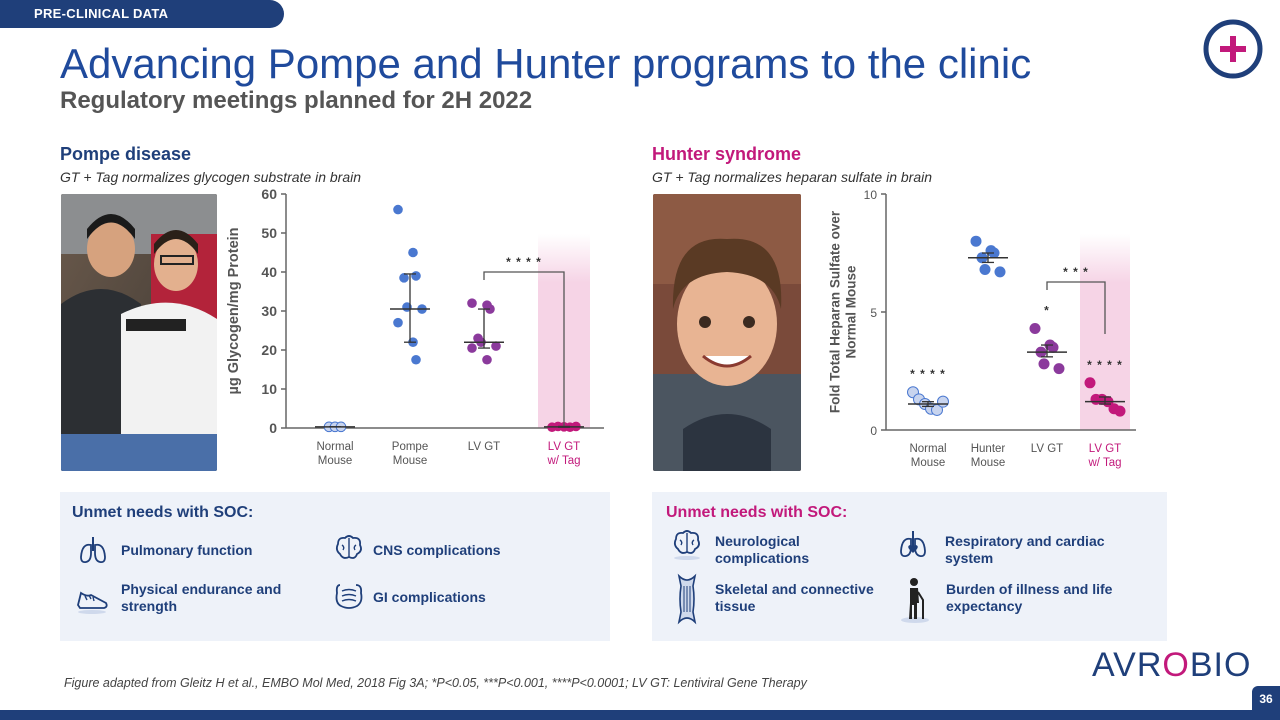  I want to click on need-neurological: Neurological complications, so click(762, 549).